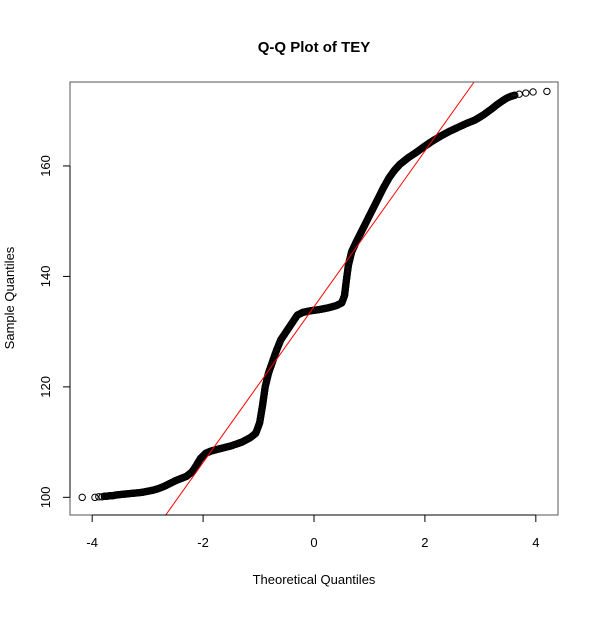 The height and width of the screenshot is (623, 592). What do you see at coordinates (313, 542) in the screenshot?
I see `x-tick-label: 0` at bounding box center [313, 542].